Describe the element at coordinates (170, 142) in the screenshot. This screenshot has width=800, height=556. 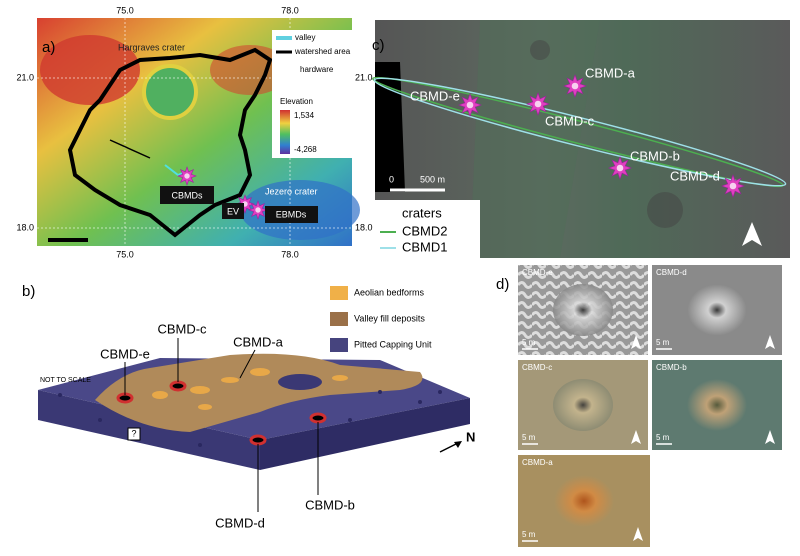
I see `watershed-outline` at that location.